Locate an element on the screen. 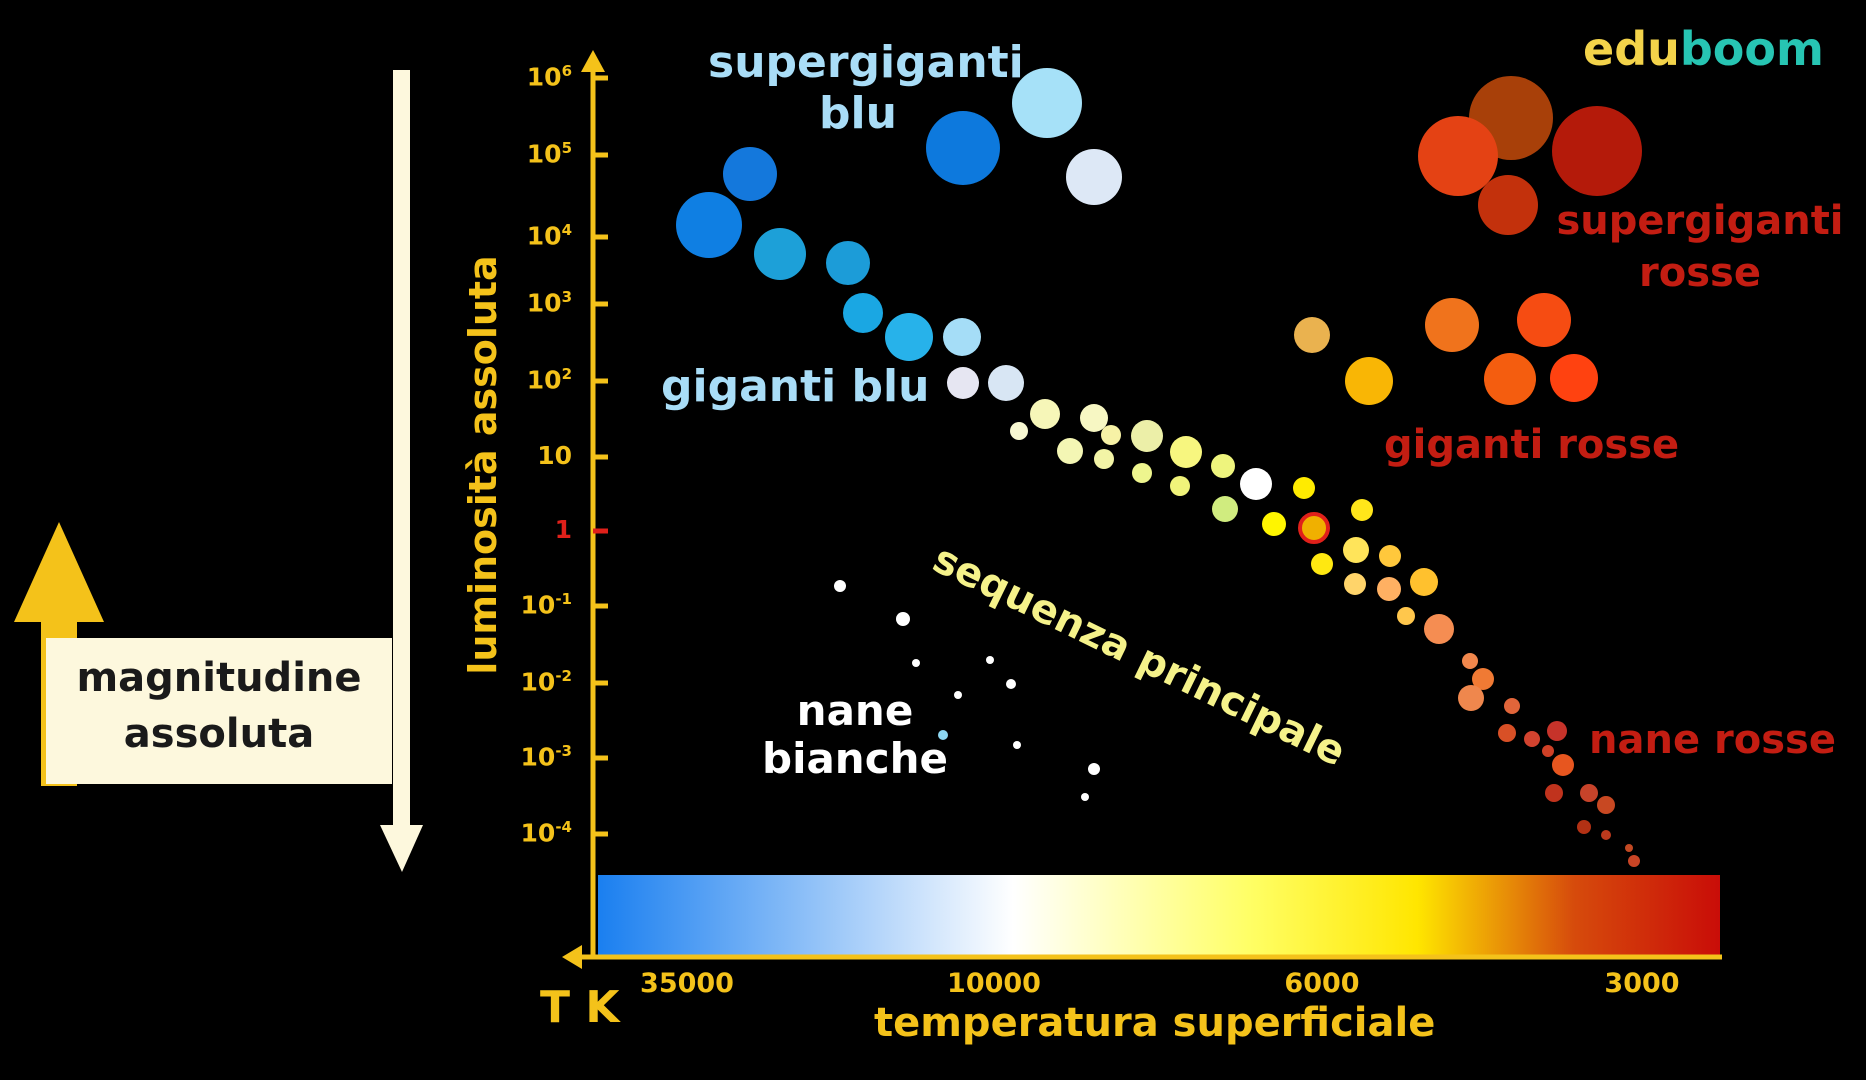  region-label-red-giants: giganti rosse is located at coordinates (1532, 445).